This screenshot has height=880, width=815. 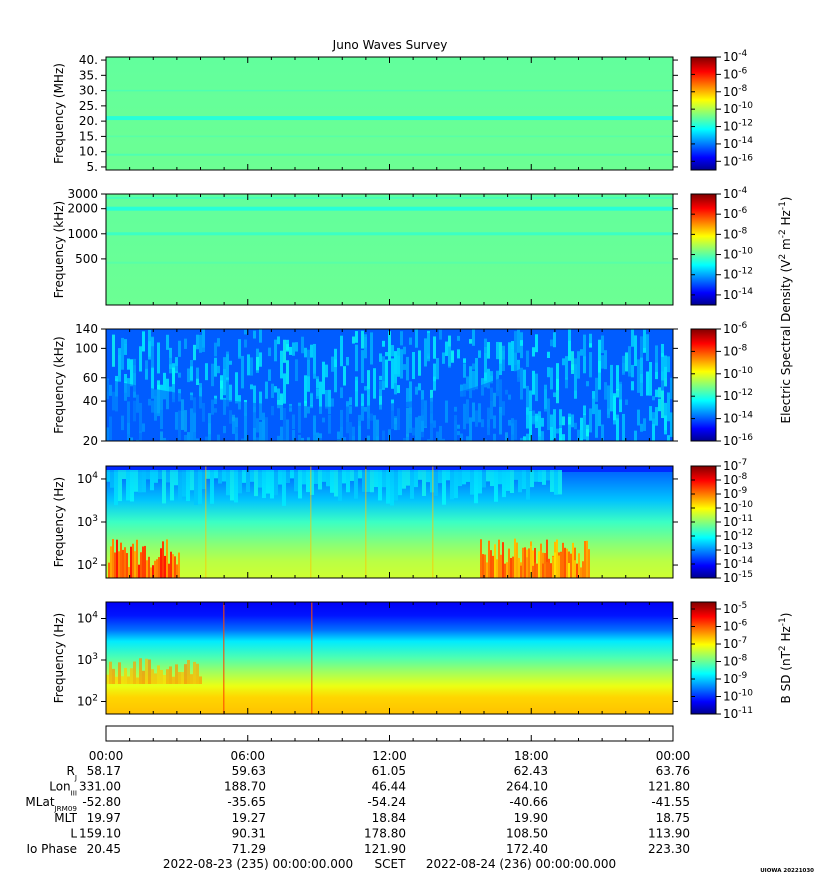 I want to click on ephemeris-value: 61.05, so click(x=389, y=771).